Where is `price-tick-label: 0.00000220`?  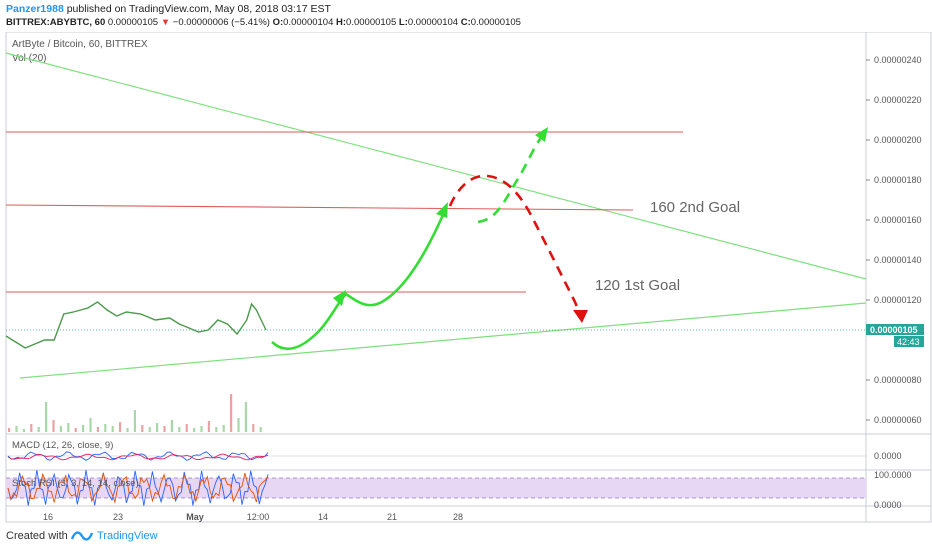 price-tick-label: 0.00000220 is located at coordinates (898, 100).